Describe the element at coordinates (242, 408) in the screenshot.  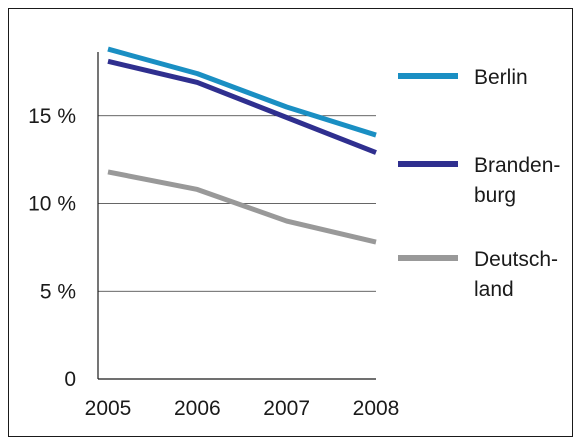
I see `x-tick-labels: 2005 2006 2007 2008` at that location.